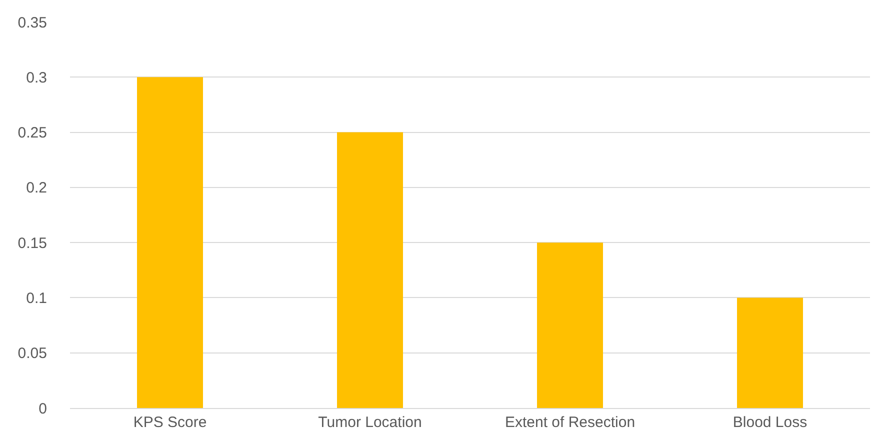 The width and height of the screenshot is (882, 446). What do you see at coordinates (32, 243) in the screenshot?
I see `y-tick-label: 0.15` at bounding box center [32, 243].